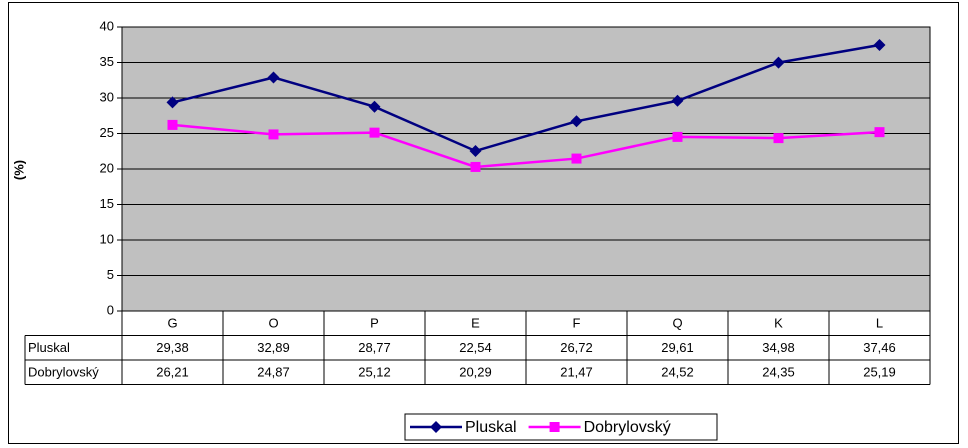 Image resolution: width=968 pixels, height=448 pixels. What do you see at coordinates (475, 323) in the screenshot?
I see `x-tick-label: E` at bounding box center [475, 323].